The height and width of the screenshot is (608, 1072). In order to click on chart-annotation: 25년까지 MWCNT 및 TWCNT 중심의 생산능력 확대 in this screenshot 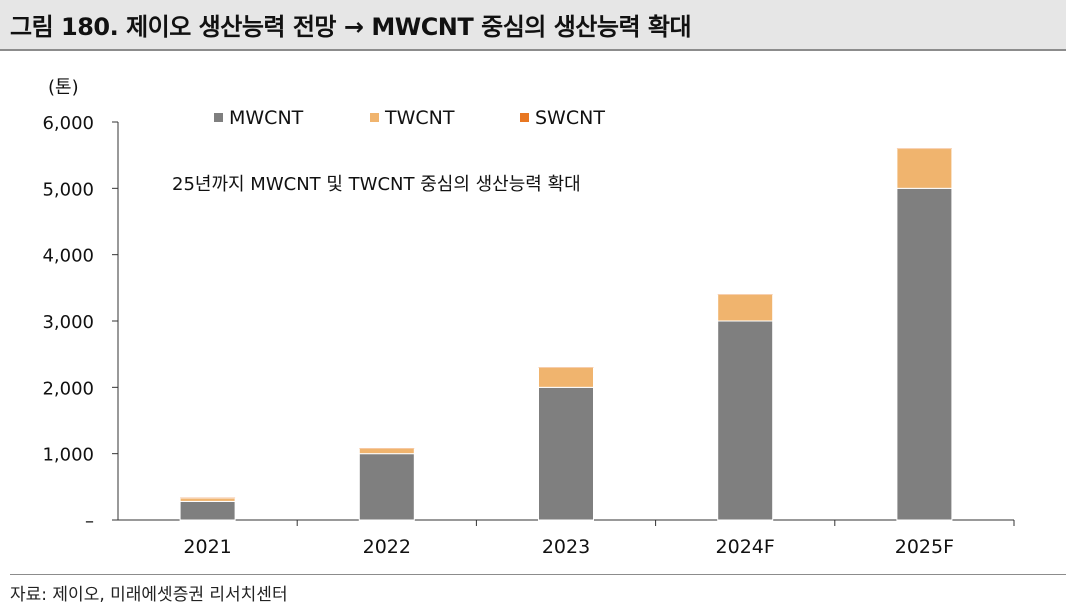, I will do `click(376, 184)`.